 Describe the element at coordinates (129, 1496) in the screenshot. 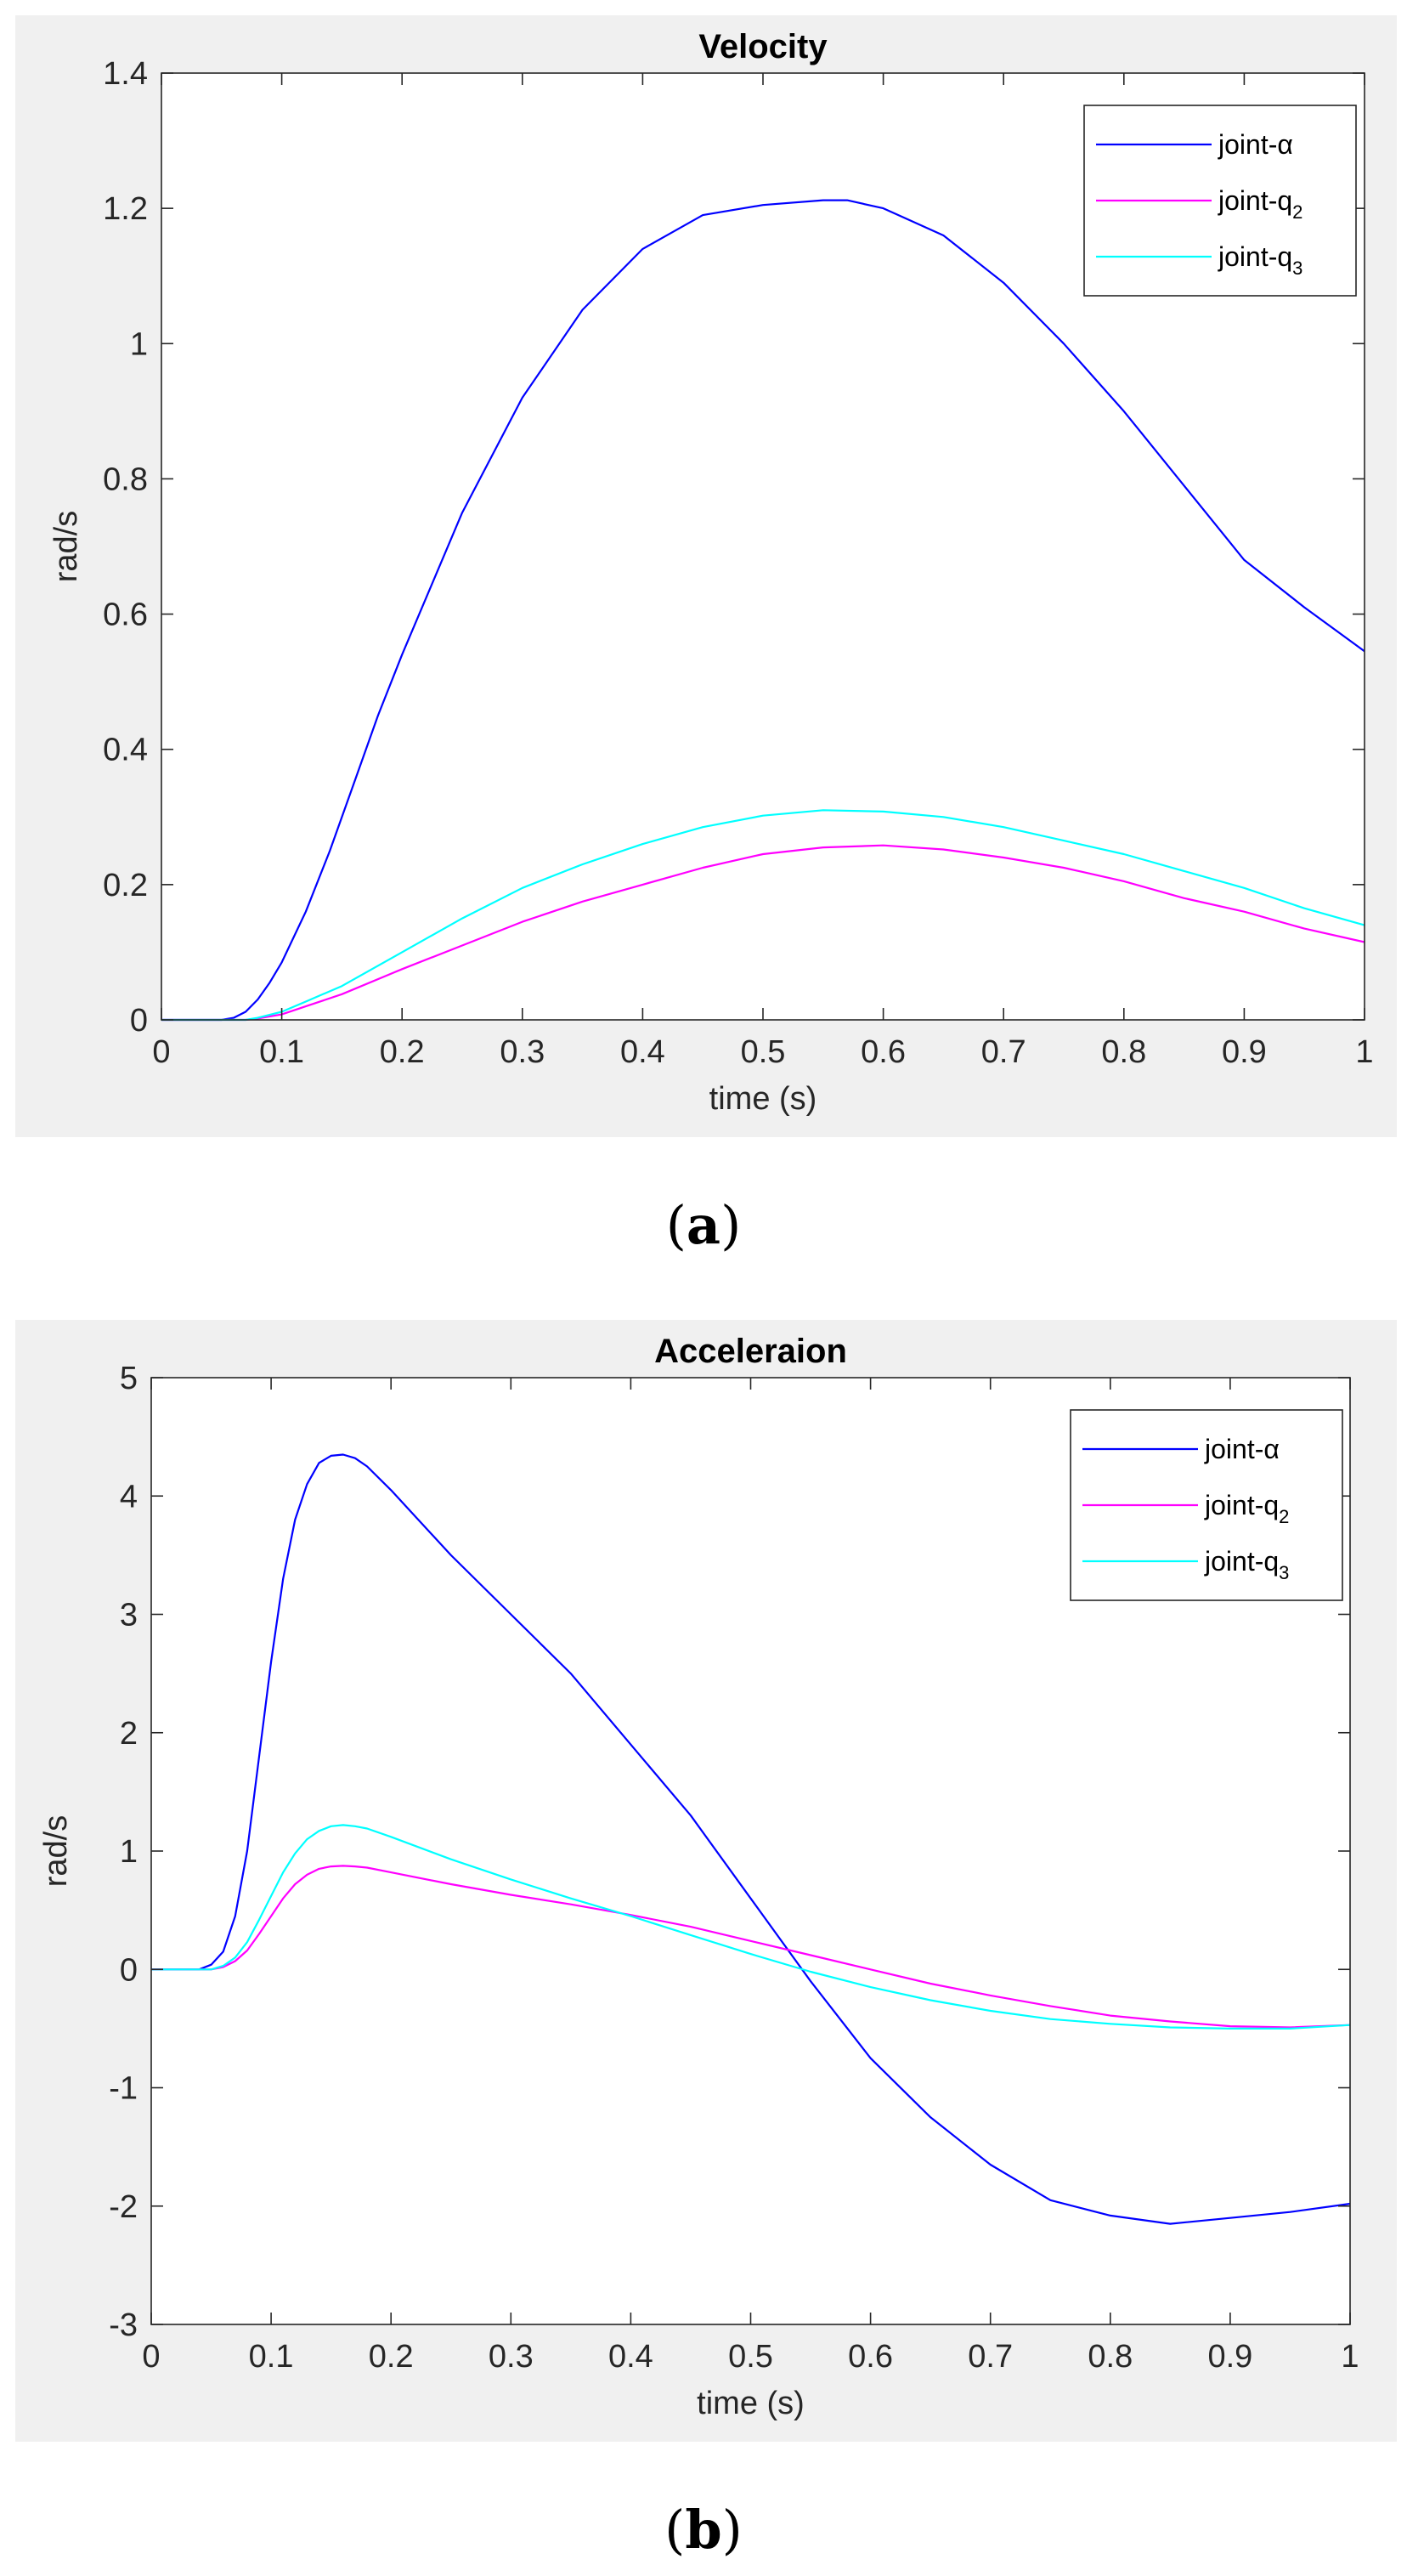

I see `chart2-y-tick-label: 4` at that location.